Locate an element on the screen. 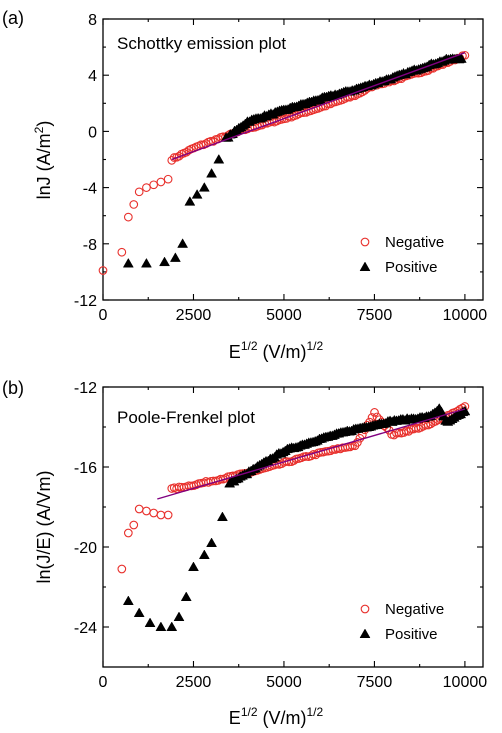 This screenshot has width=502, height=733. y-tick-label: -24 is located at coordinates (85, 628).